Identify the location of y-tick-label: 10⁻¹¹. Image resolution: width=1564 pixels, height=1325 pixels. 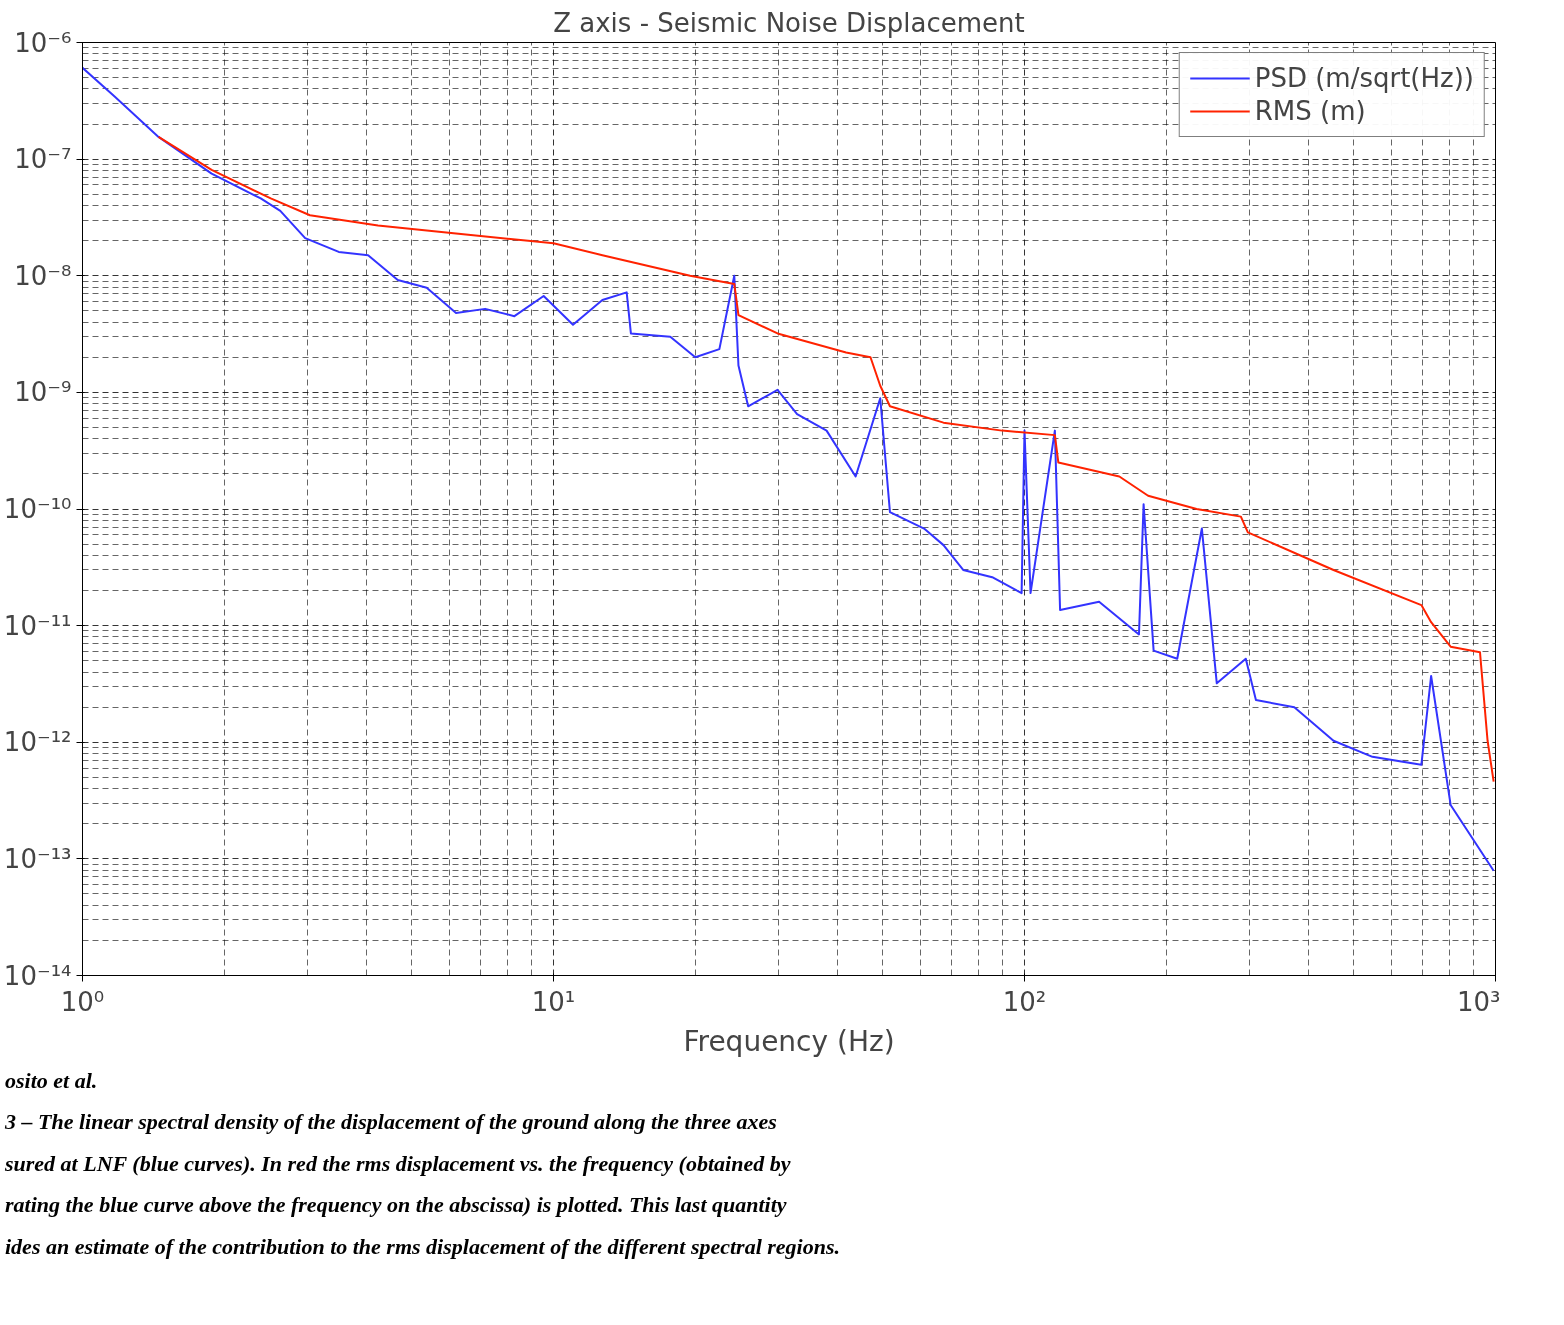
(37, 625).